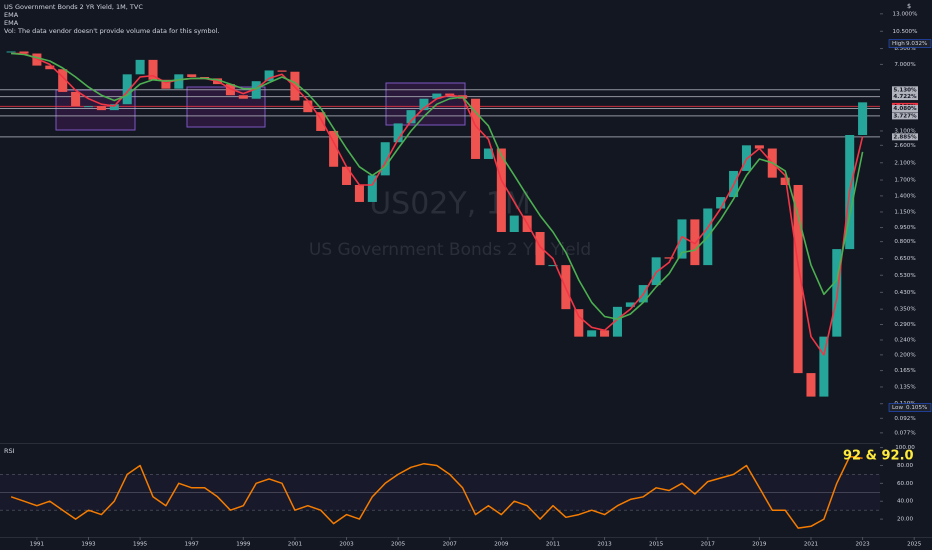 The height and width of the screenshot is (550, 932). Describe the element at coordinates (88, 545) in the screenshot. I see `x-tick-label: 1993` at that location.